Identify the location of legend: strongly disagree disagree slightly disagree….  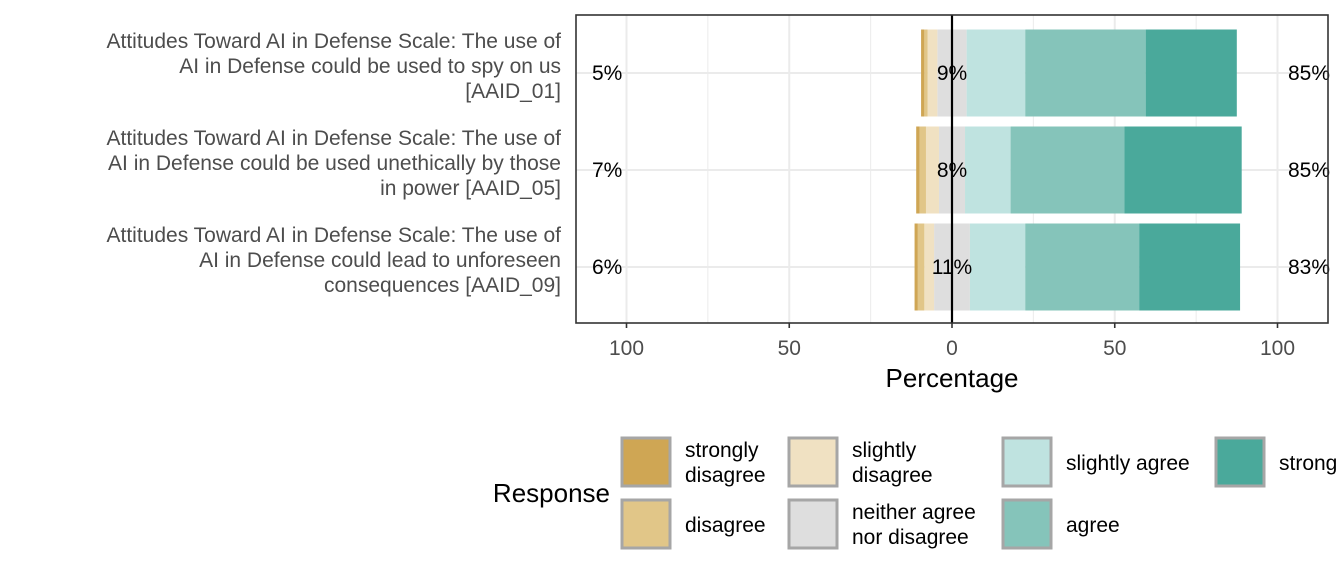
(978, 493).